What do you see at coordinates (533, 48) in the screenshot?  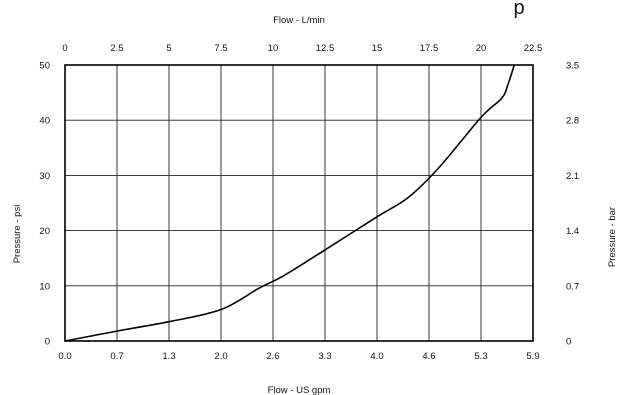 I see `x-top-tick-label: 22.5` at bounding box center [533, 48].